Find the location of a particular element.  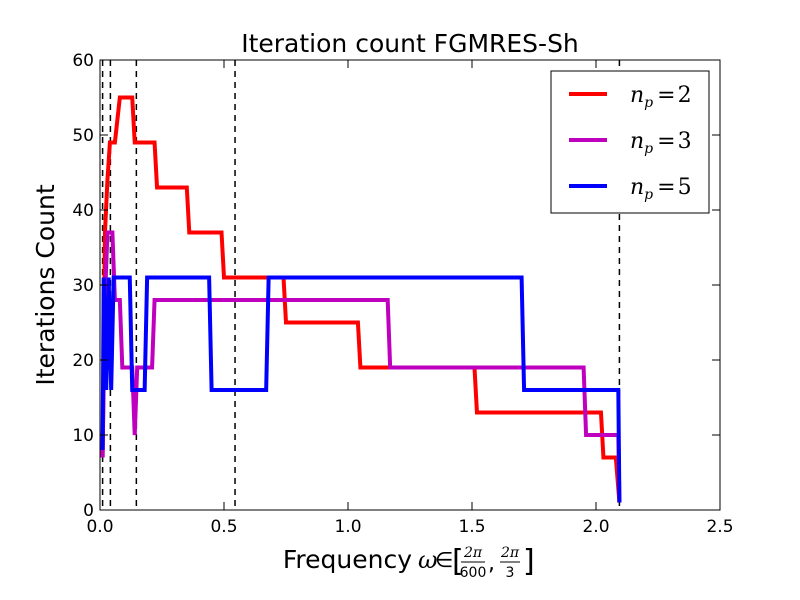

y-tick-label-0: 0 is located at coordinates (88, 511).